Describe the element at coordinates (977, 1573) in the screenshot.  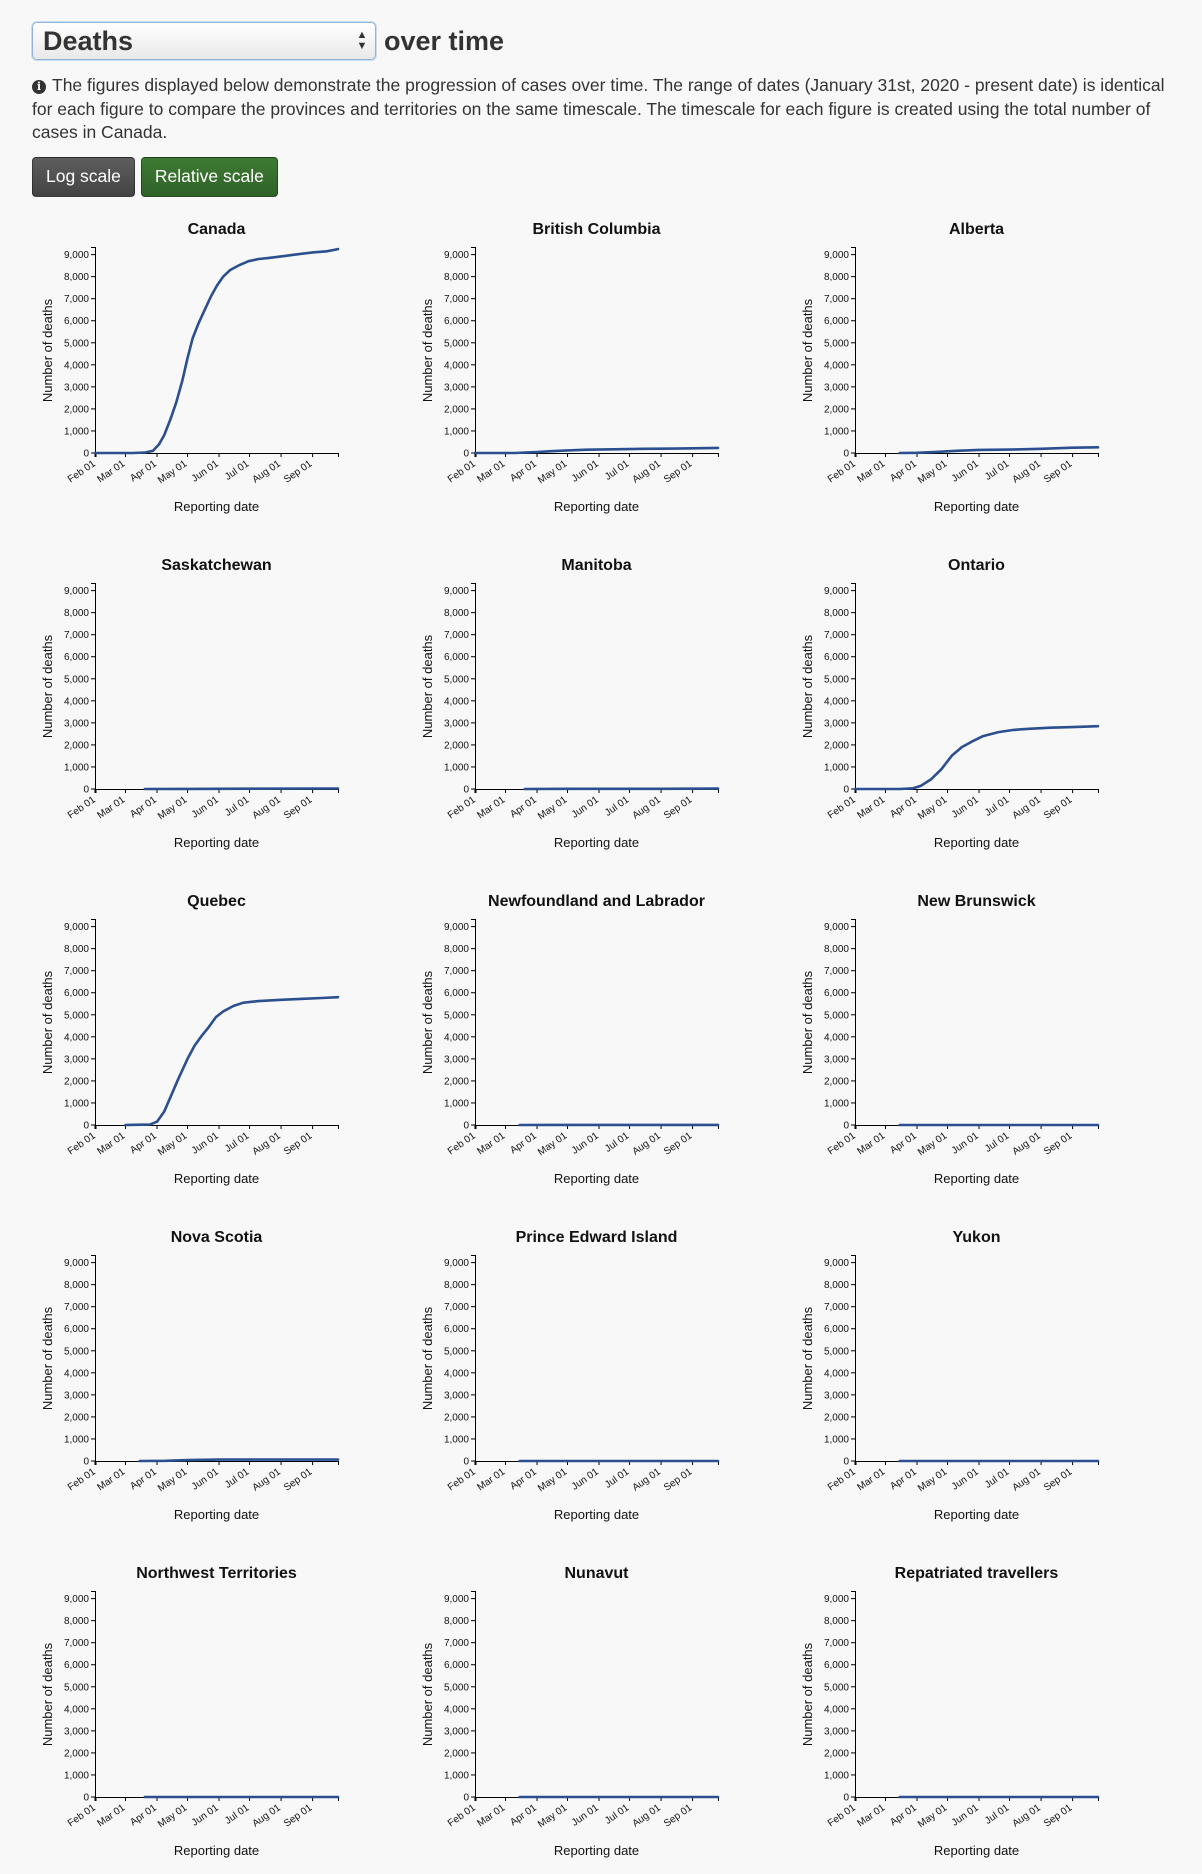
I see `chart-title: Repatriated travellers` at that location.